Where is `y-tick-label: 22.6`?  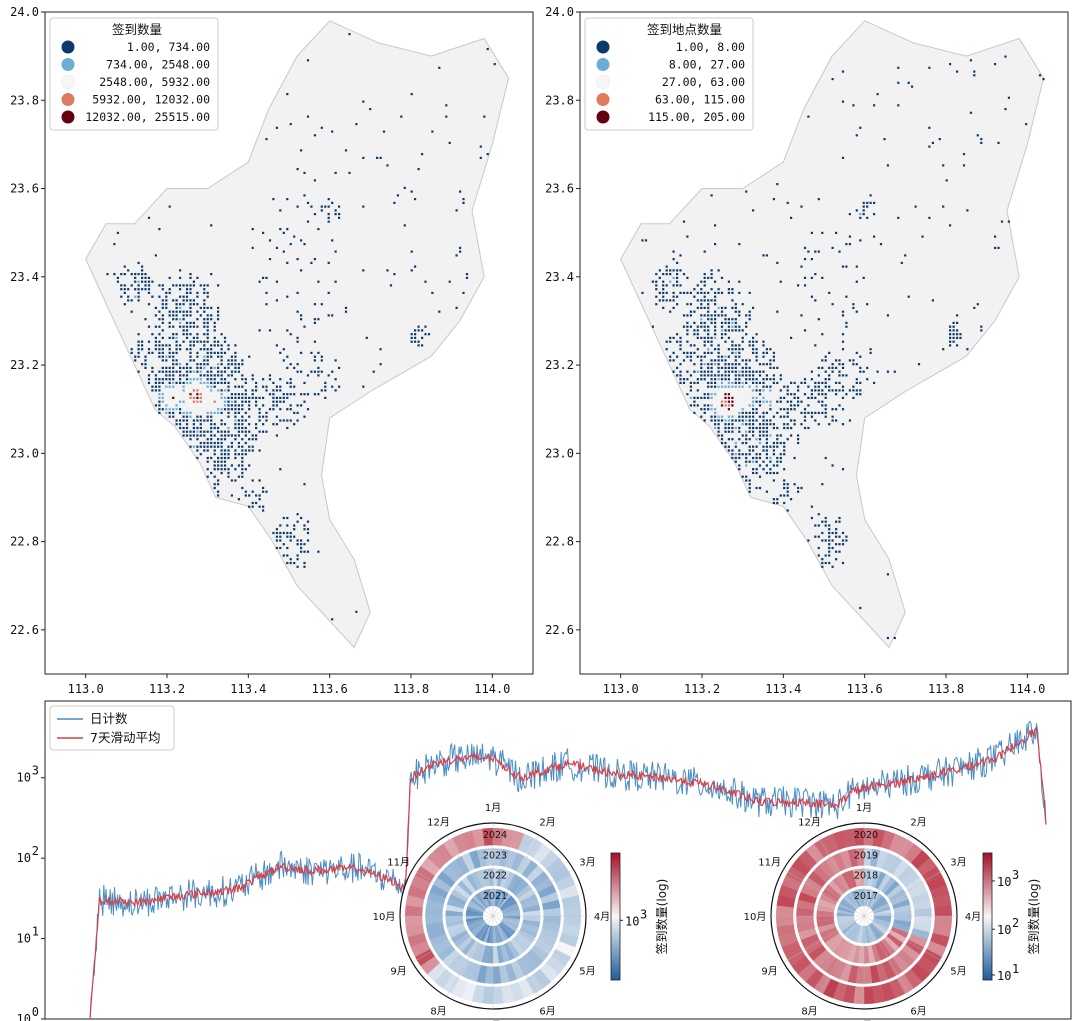 y-tick-label: 22.6 is located at coordinates (559, 630).